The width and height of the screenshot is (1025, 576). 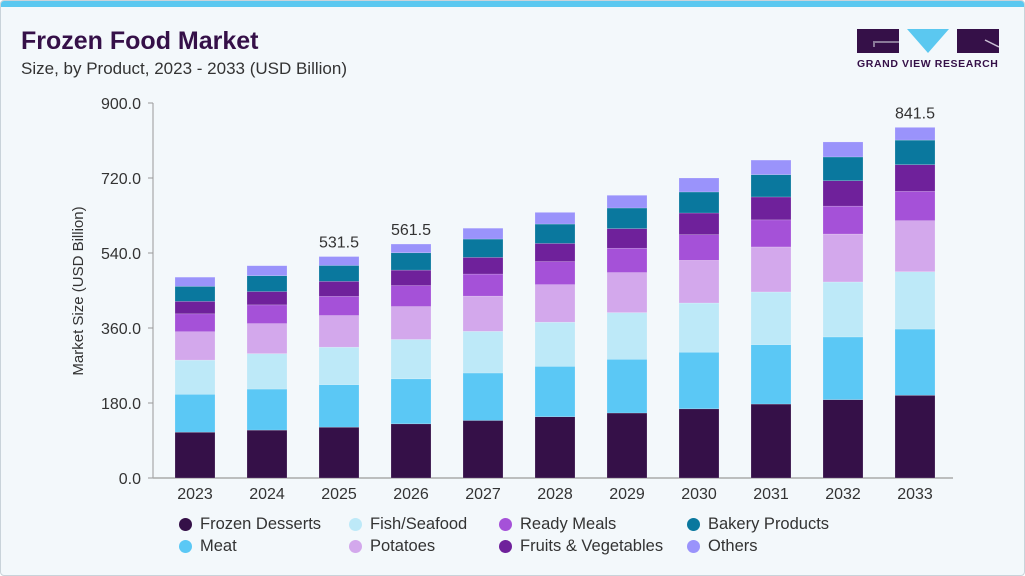 What do you see at coordinates (843, 368) in the screenshot?
I see `bar-segment-meat-2032` at bounding box center [843, 368].